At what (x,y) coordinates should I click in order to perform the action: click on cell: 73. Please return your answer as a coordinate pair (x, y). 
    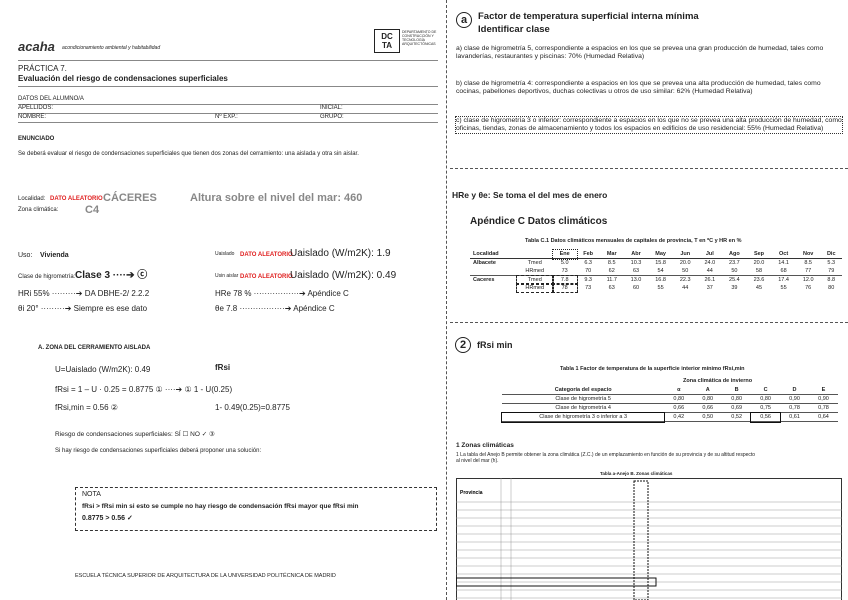
    Looking at the image, I should click on (588, 288).